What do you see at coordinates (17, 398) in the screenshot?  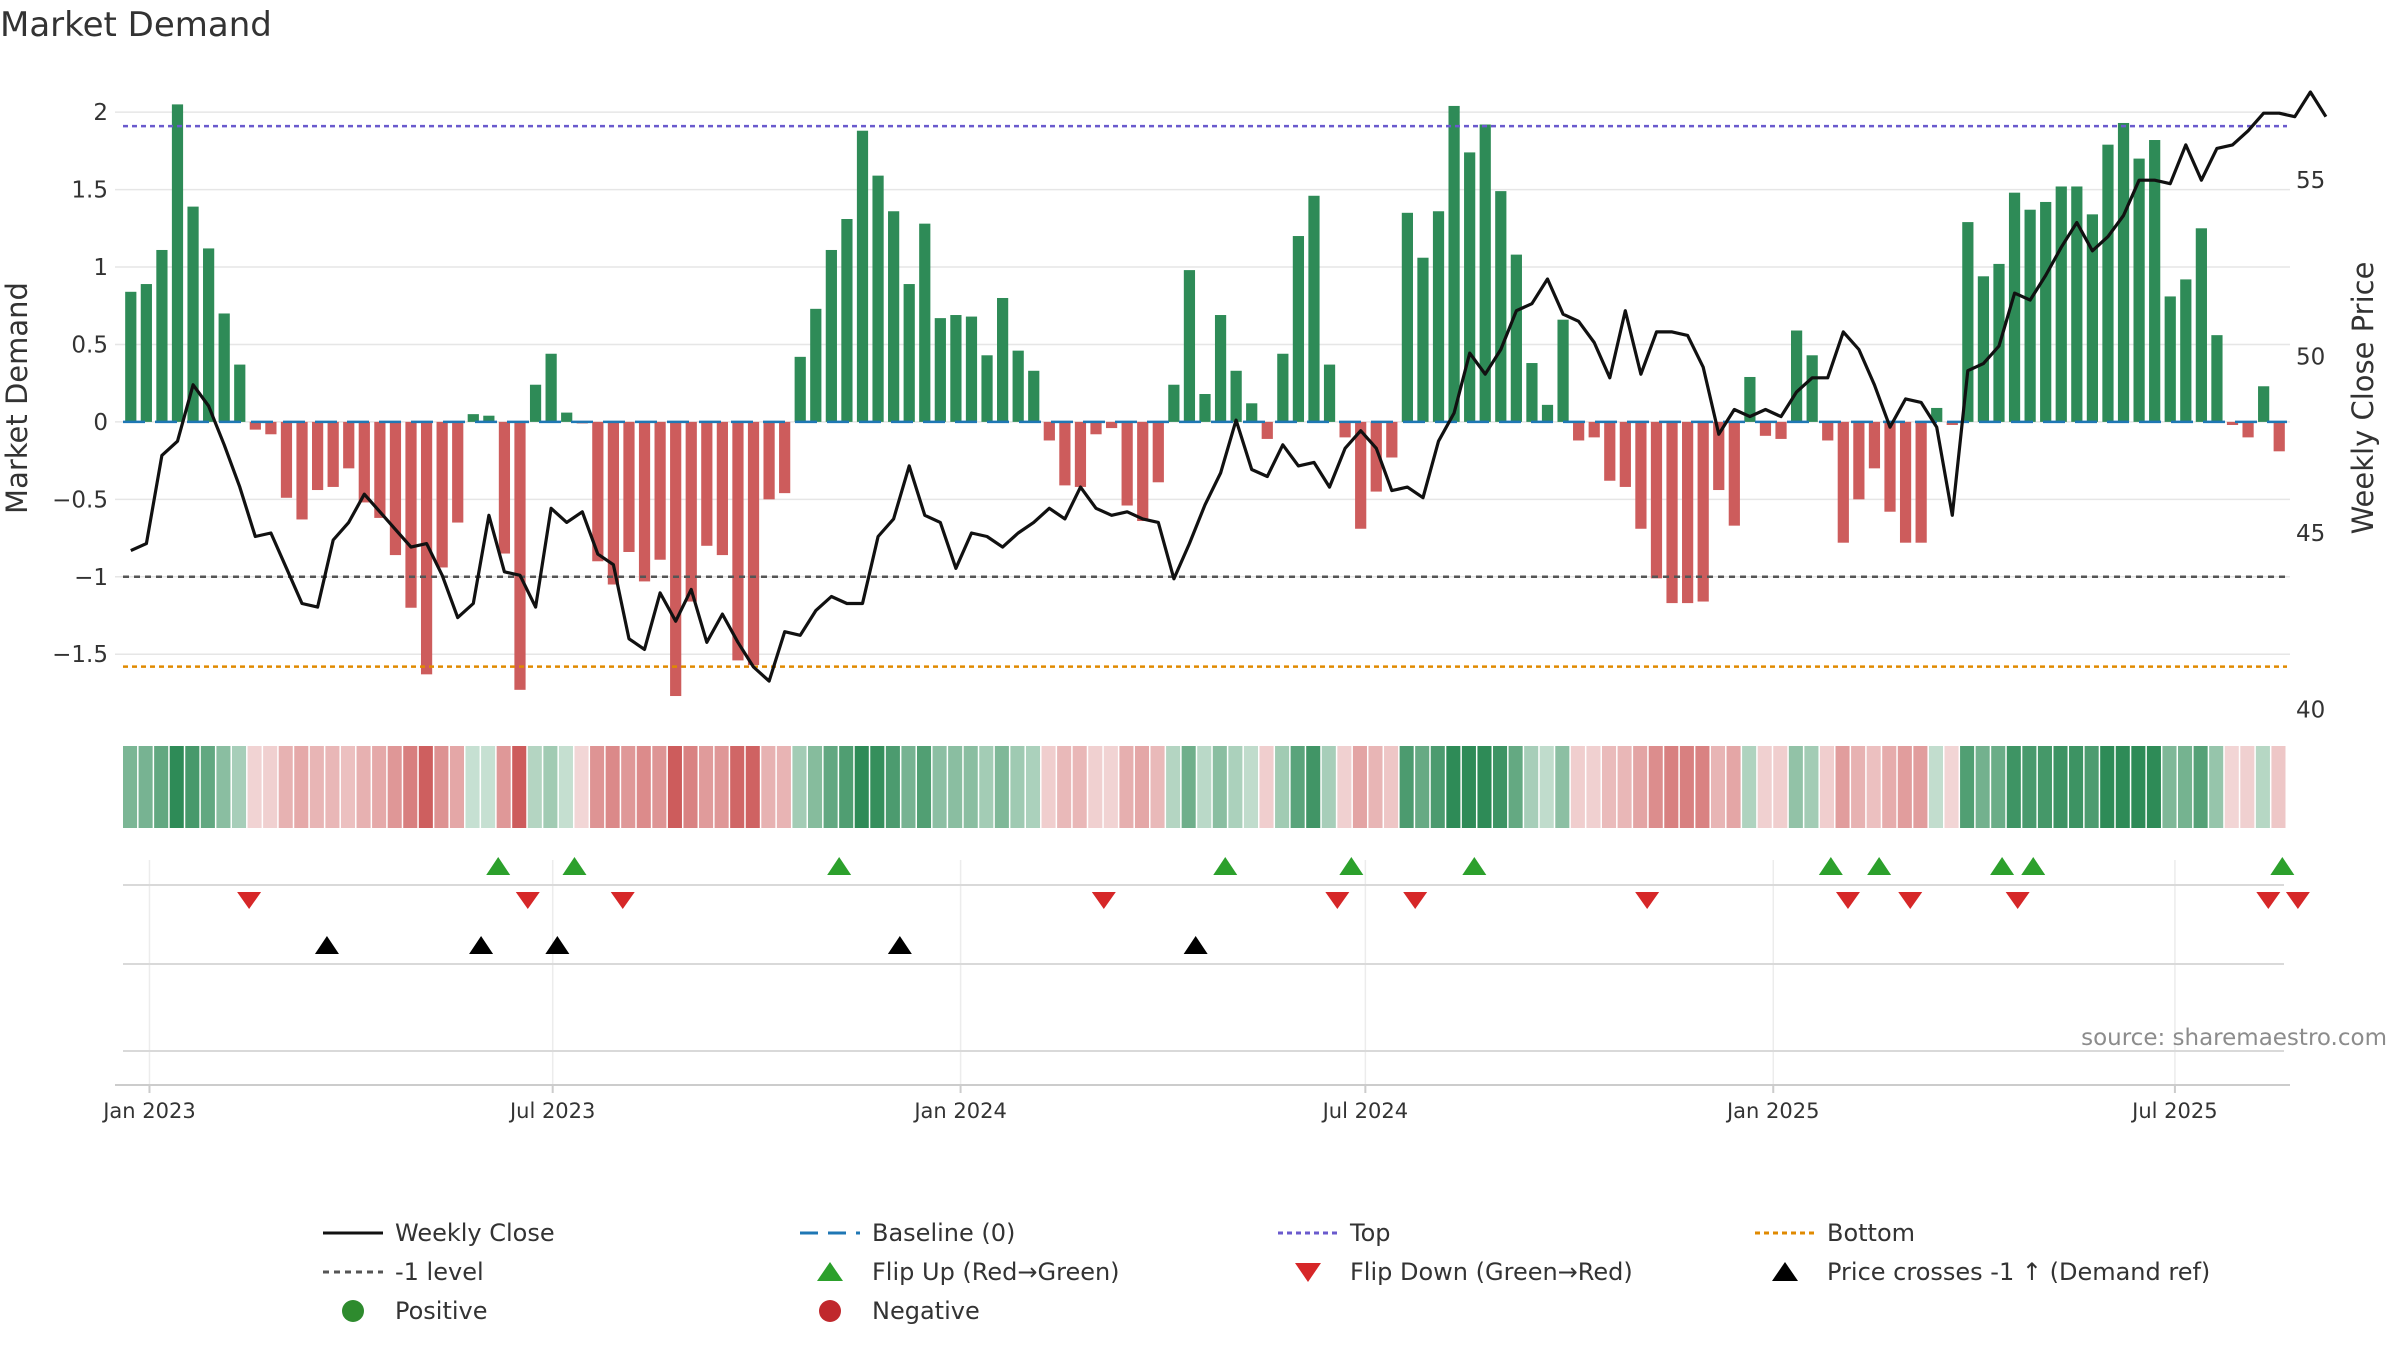 I see `y-axis-title: Market Demand` at bounding box center [17, 398].